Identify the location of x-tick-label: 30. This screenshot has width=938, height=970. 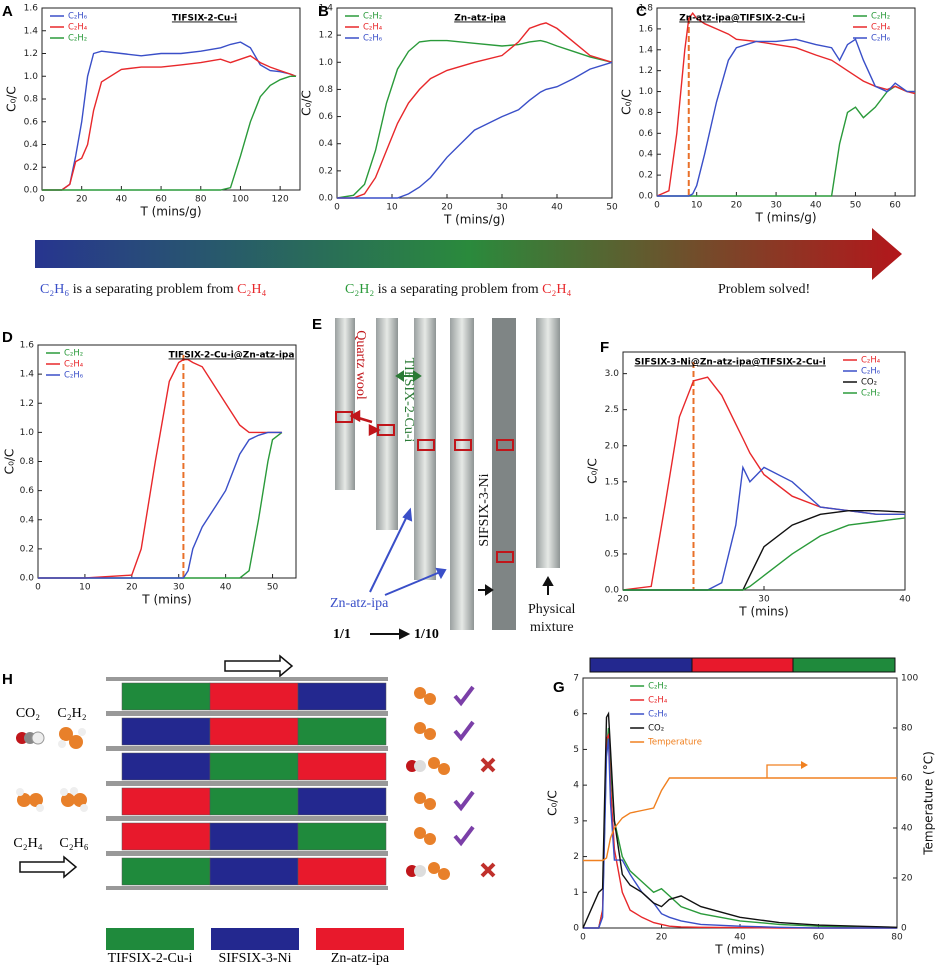
(764, 600).